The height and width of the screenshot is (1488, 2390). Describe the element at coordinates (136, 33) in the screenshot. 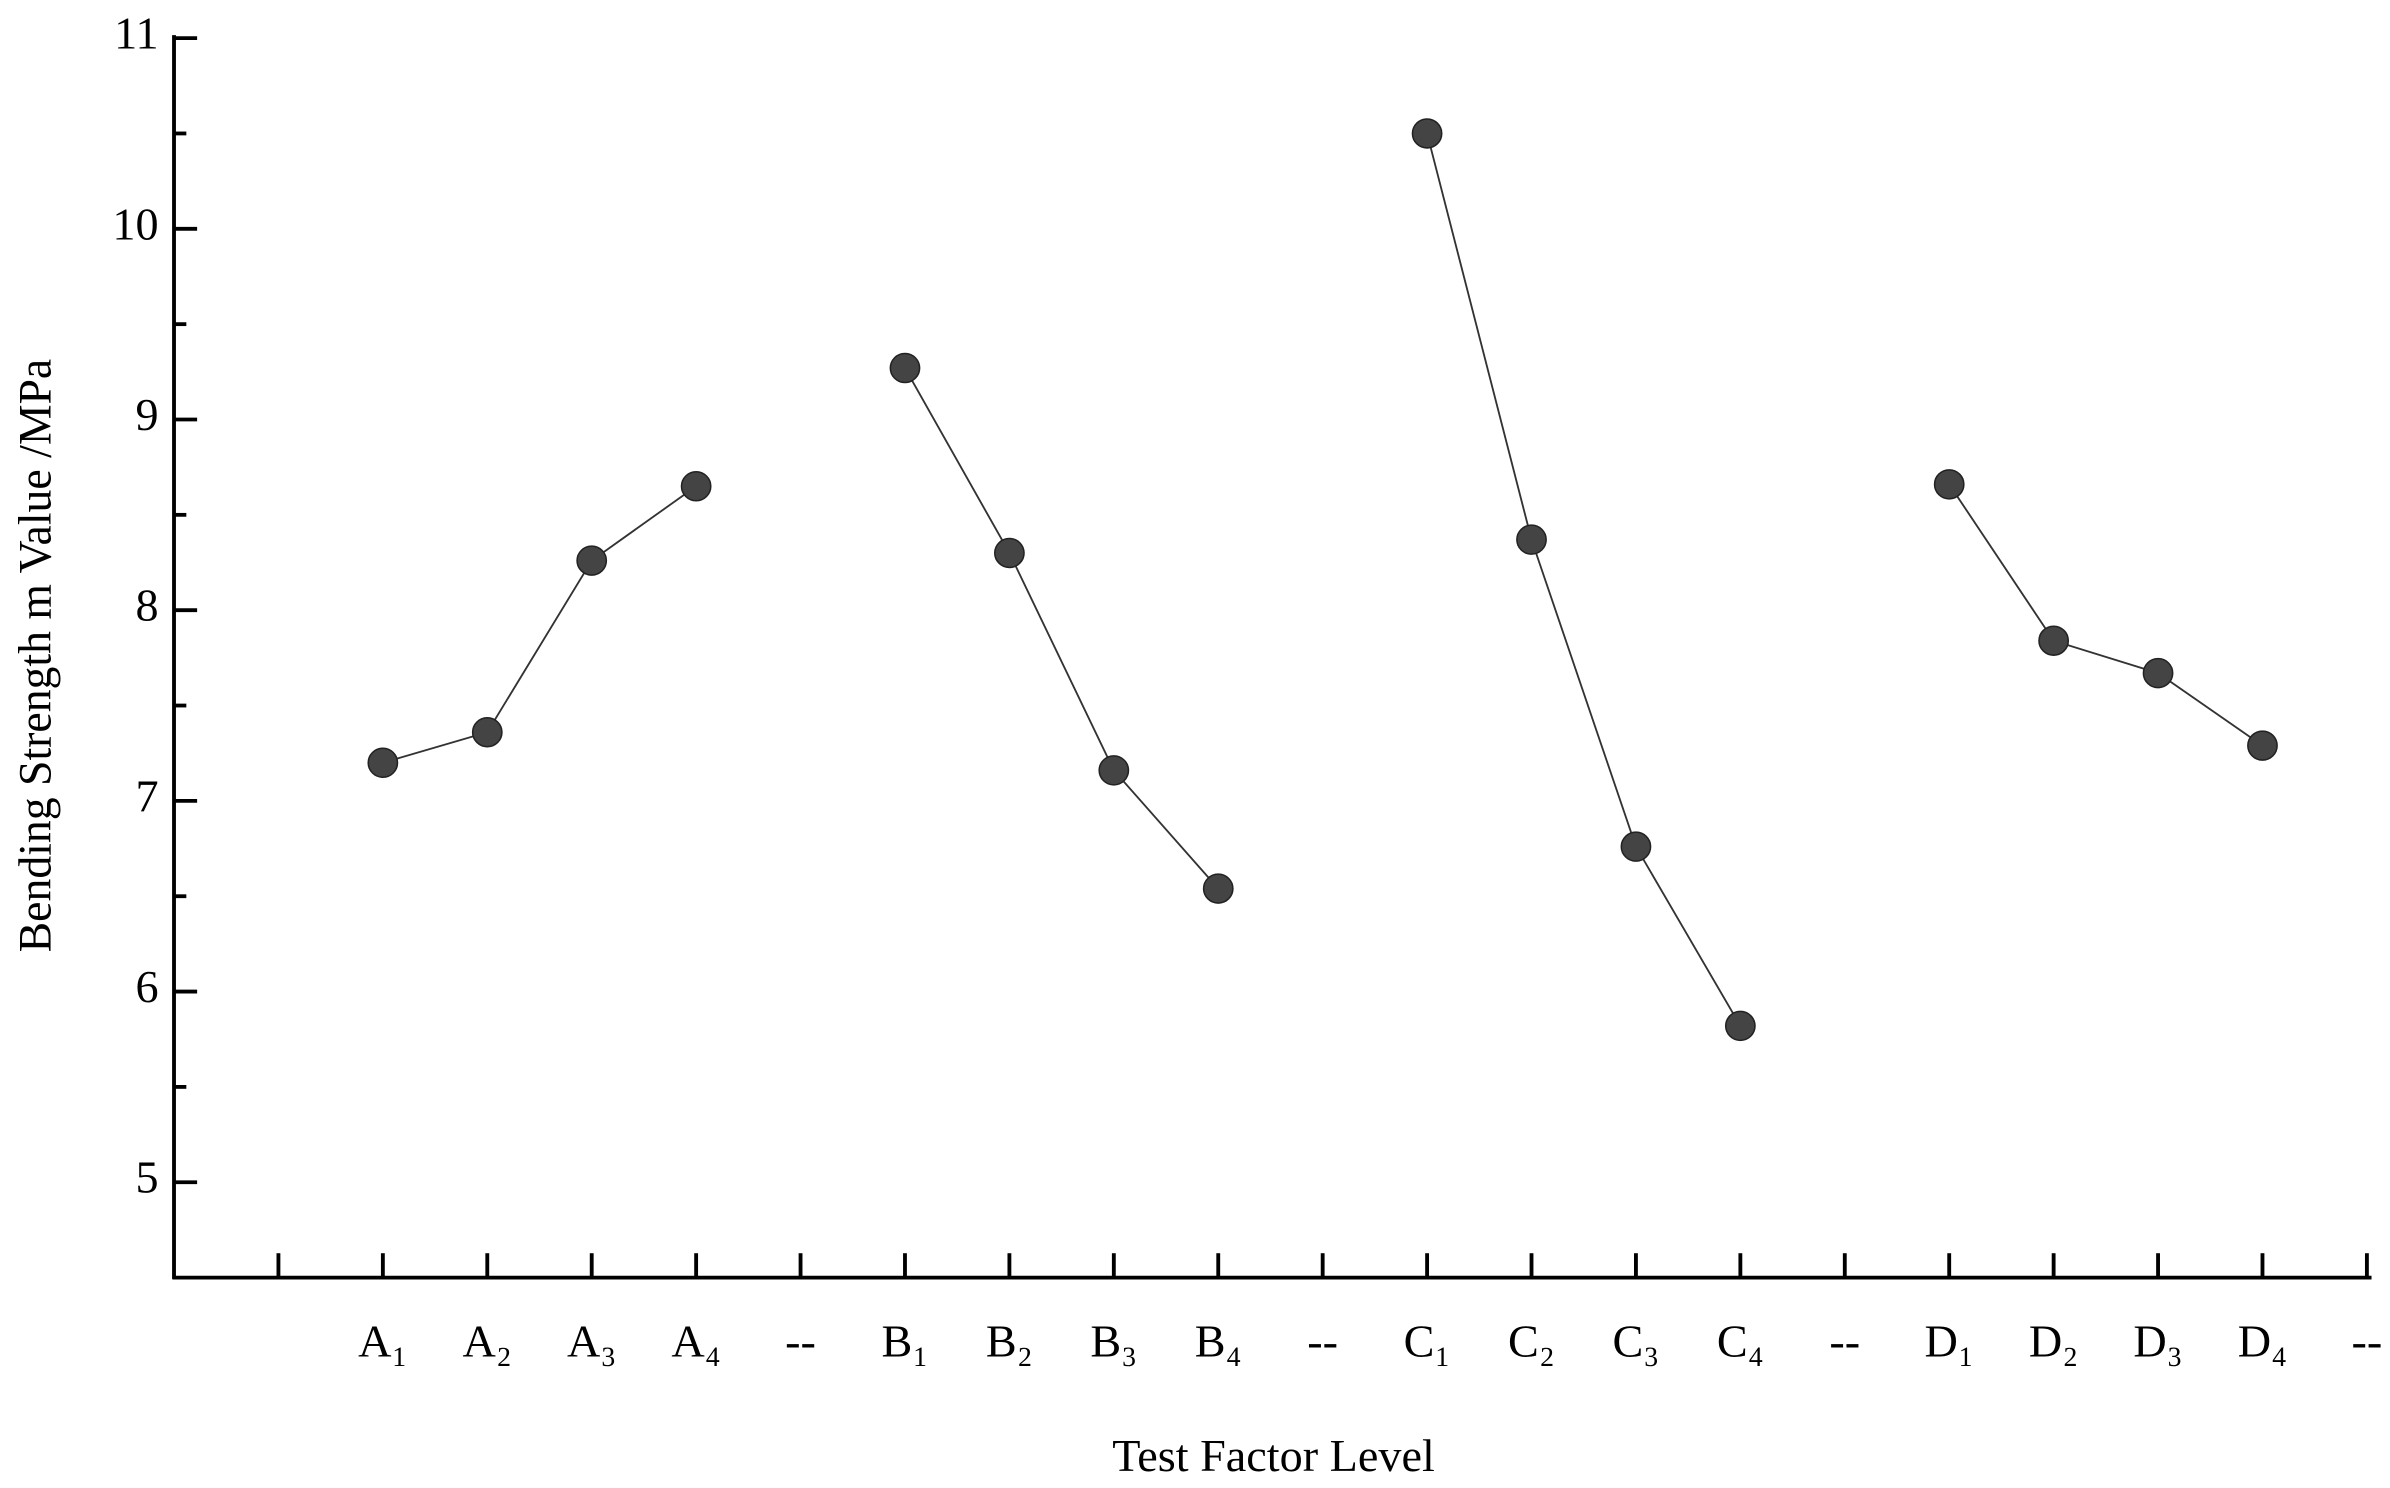

I see `y-tick-label: 11` at that location.